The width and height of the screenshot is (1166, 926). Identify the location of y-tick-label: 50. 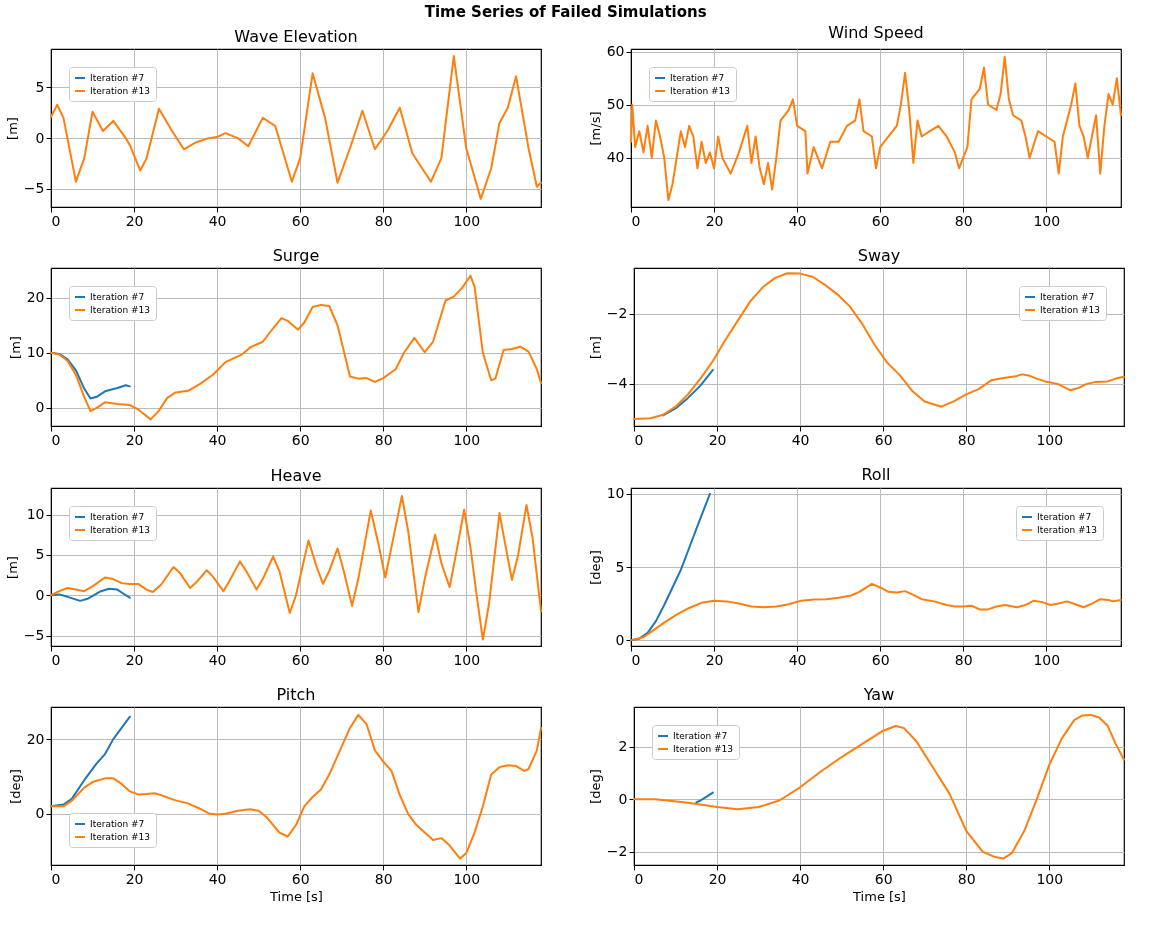
(615, 104).